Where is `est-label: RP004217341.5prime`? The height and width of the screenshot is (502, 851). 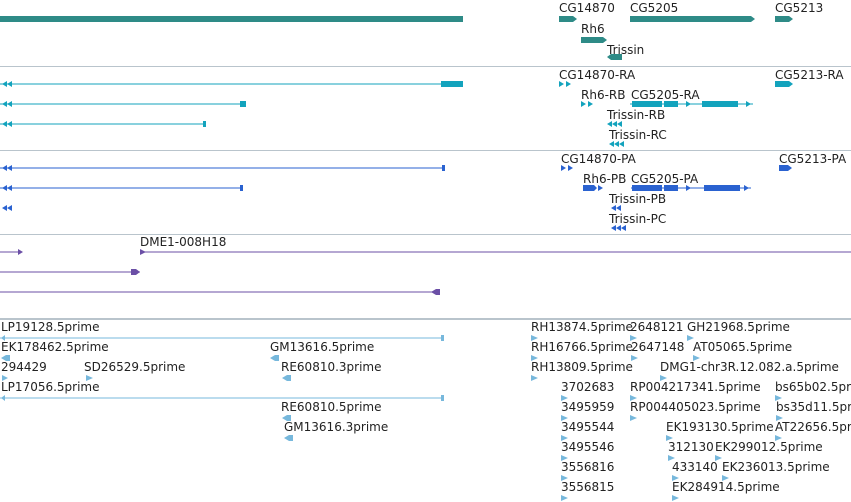
est-label: RP004217341.5prime is located at coordinates (695, 387).